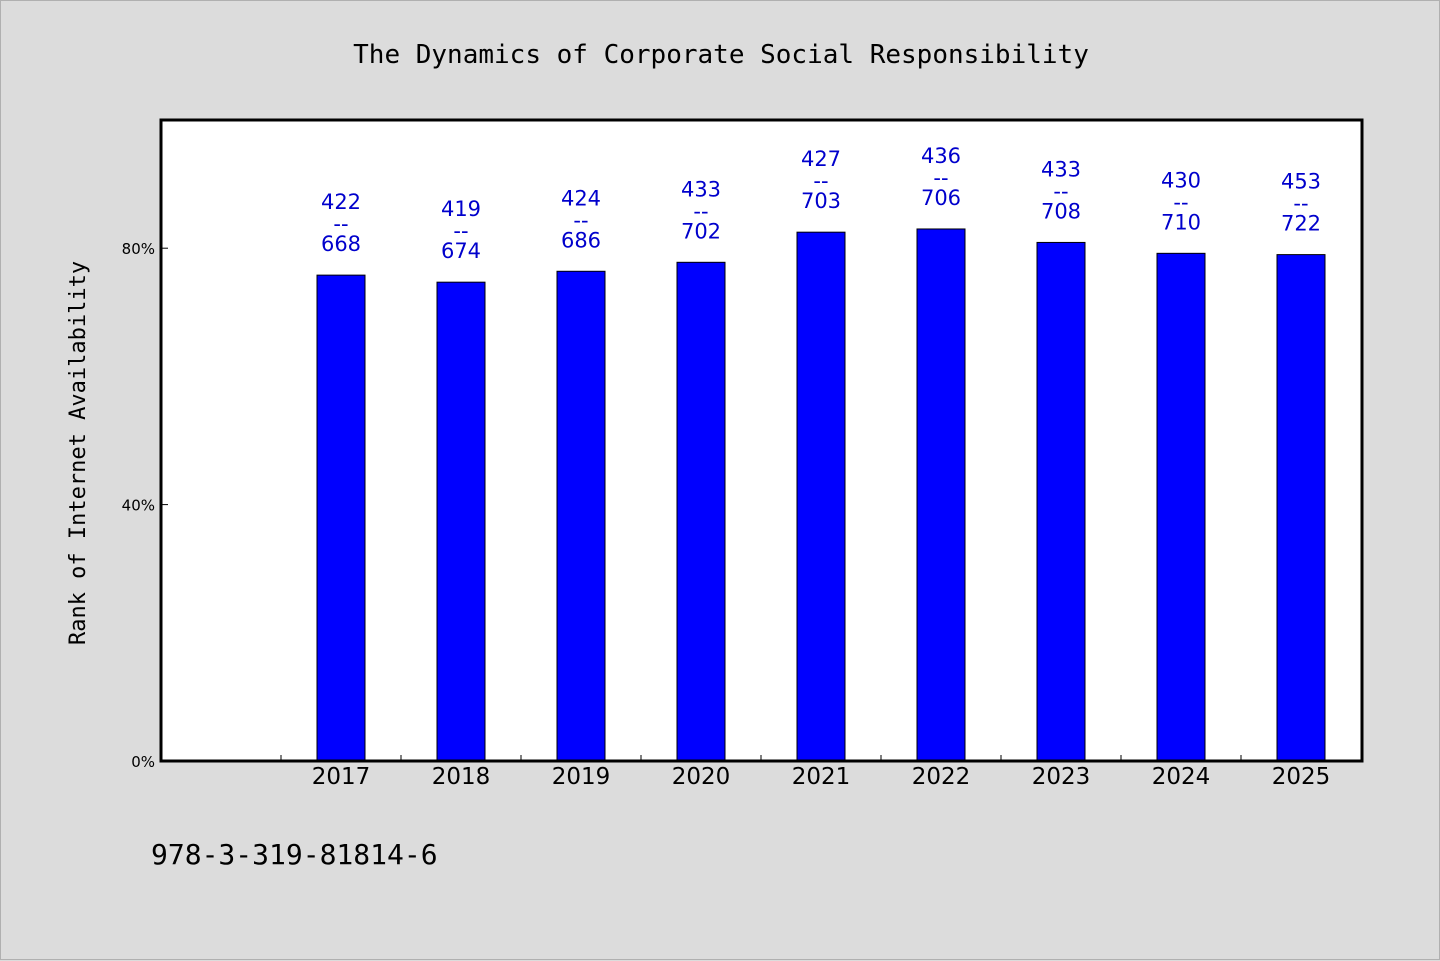 The height and width of the screenshot is (961, 1440). Describe the element at coordinates (581, 777) in the screenshot. I see `x-tick-label-2019: 2019` at that location.